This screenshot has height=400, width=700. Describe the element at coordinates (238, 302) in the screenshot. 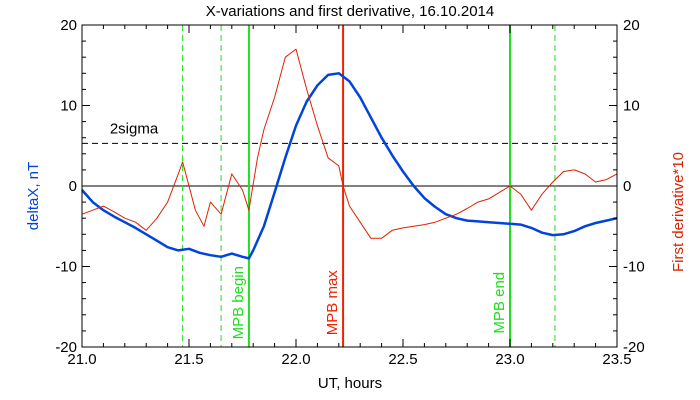

I see `event-label-mpb-begin: MPB begin` at that location.